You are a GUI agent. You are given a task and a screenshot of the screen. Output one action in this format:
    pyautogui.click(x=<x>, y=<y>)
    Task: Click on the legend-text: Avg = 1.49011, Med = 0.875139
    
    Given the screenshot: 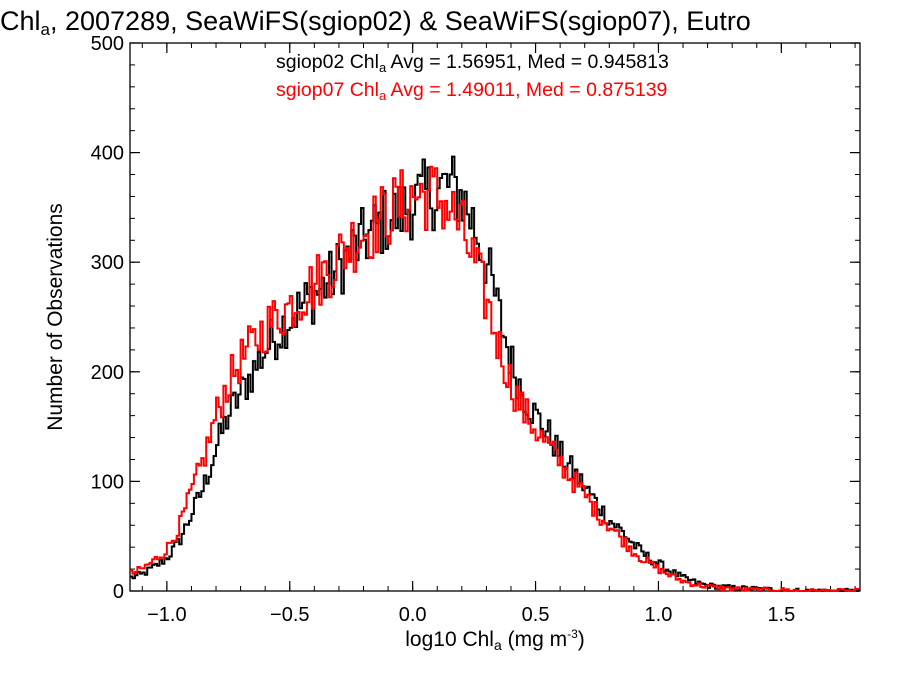 What is the action you would take?
    pyautogui.click(x=527, y=90)
    